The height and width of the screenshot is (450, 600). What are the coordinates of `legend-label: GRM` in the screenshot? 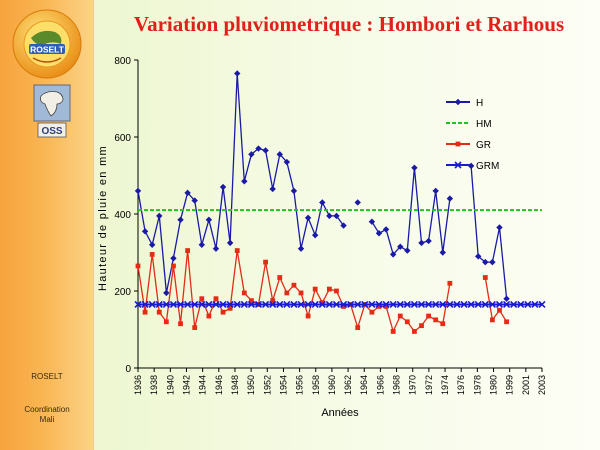 It's located at (487, 166).